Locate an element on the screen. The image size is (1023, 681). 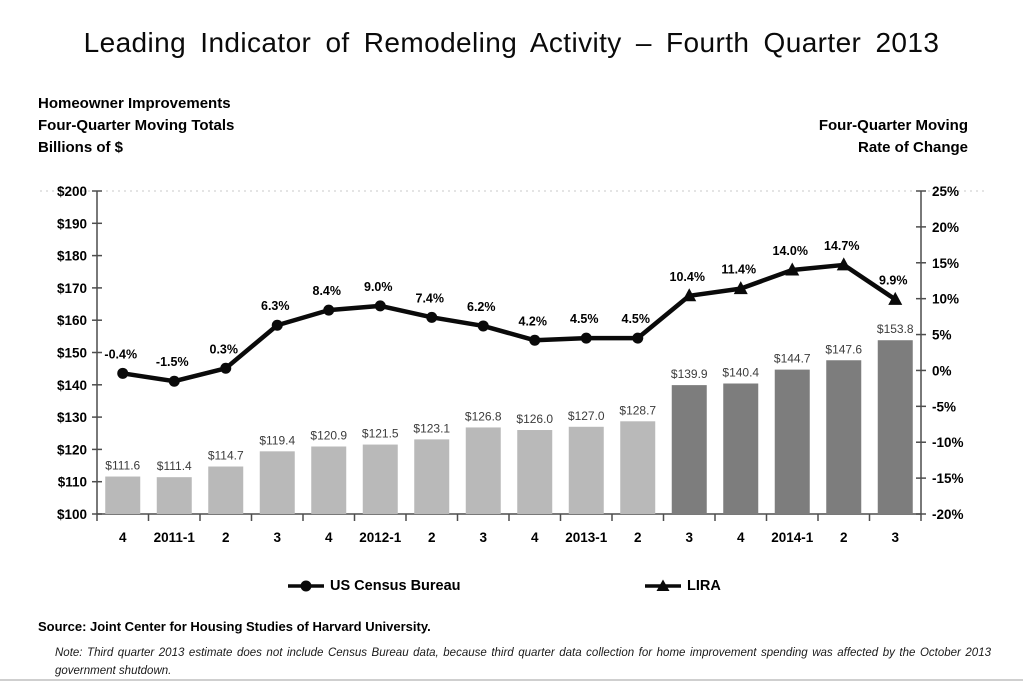
line-value-label: 6.2% is located at coordinates (481, 307).